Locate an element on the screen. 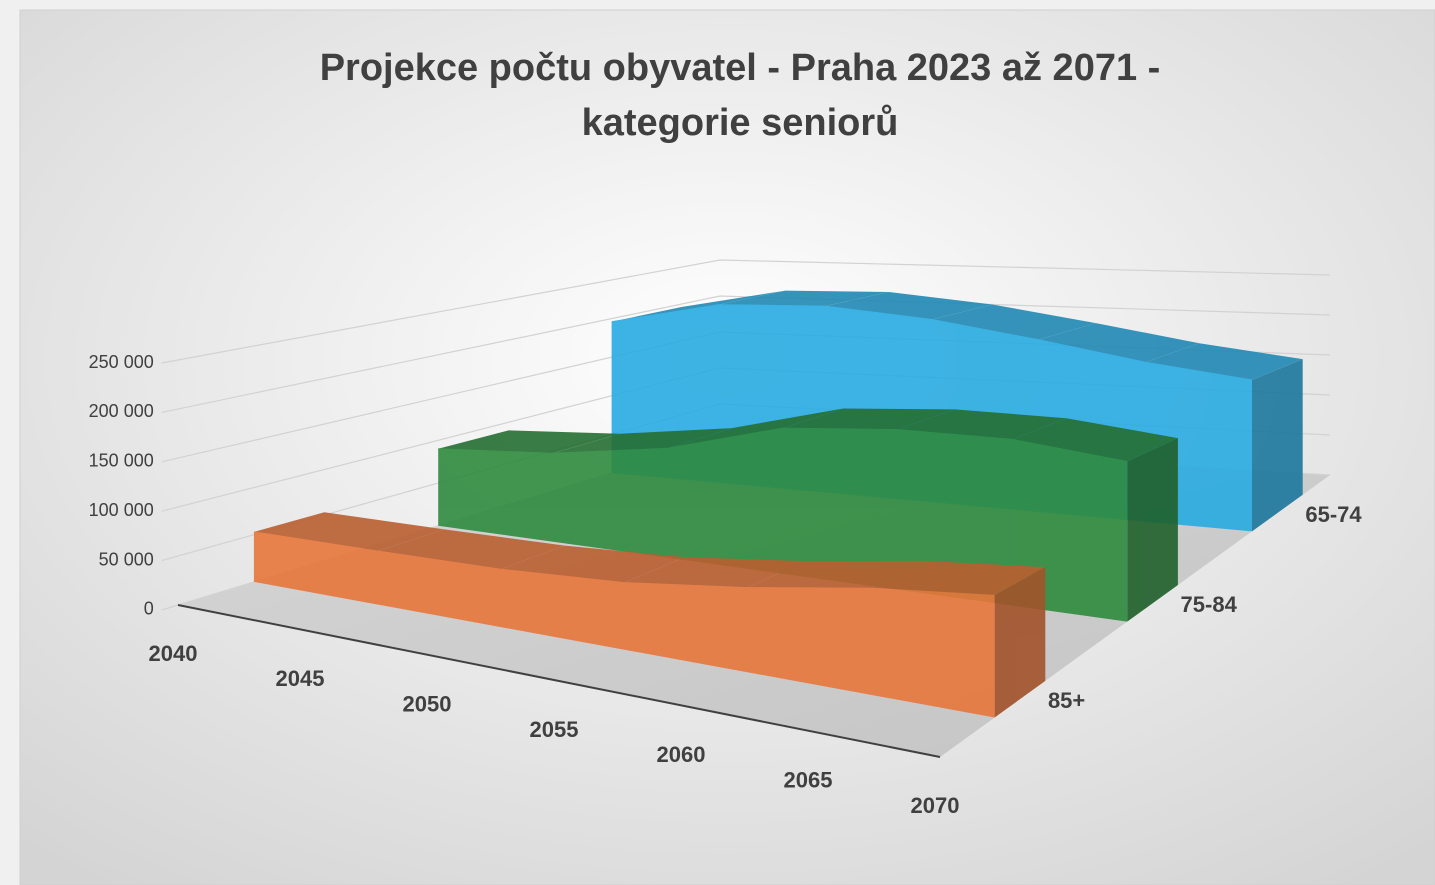 This screenshot has height=885, width=1435. x-tick-label: 2055 is located at coordinates (554, 729).